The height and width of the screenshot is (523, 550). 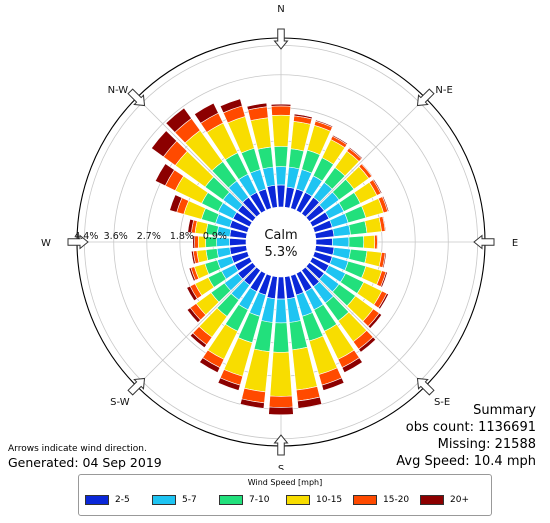 What do you see at coordinates (280, 235) in the screenshot?
I see `calm-label: Calm` at bounding box center [280, 235].